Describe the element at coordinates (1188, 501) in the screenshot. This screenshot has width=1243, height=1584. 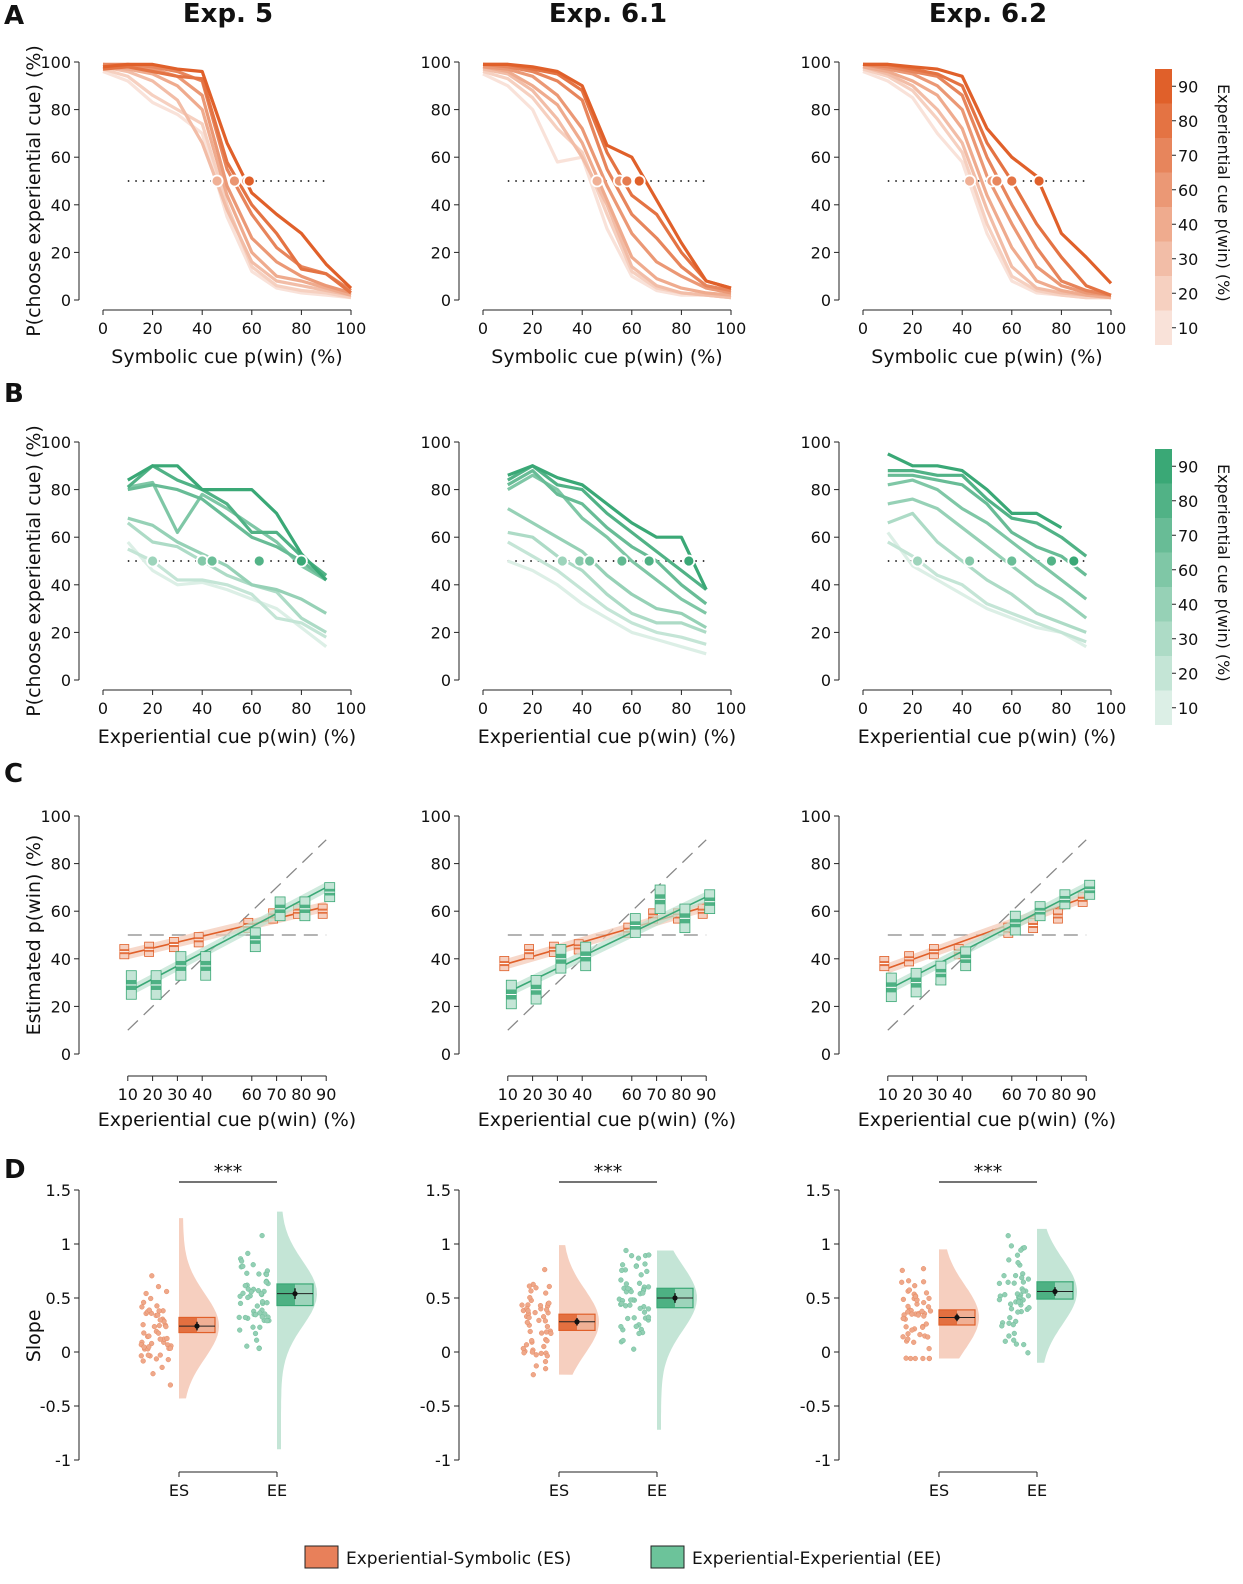
I see `colorbar-label: 80` at that location.